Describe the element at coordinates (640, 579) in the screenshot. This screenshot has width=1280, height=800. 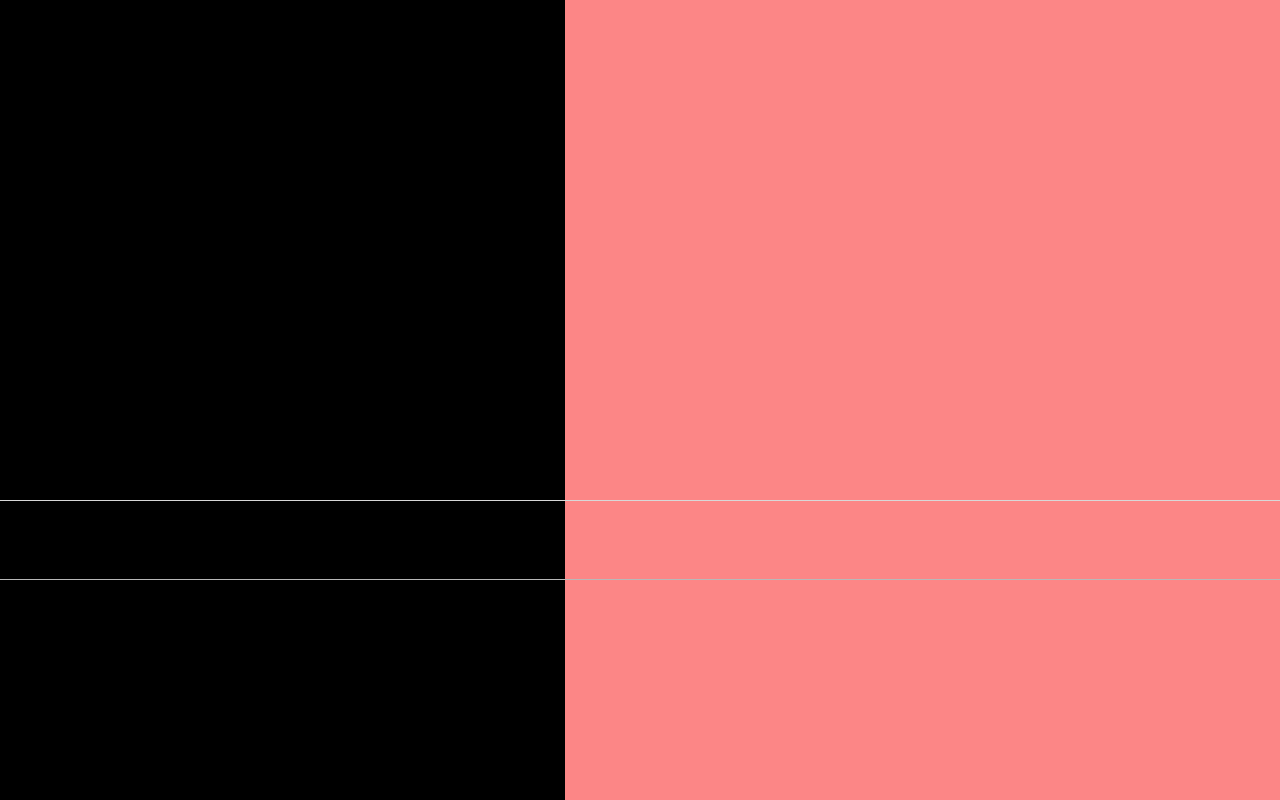
I see `bottom-divider` at that location.